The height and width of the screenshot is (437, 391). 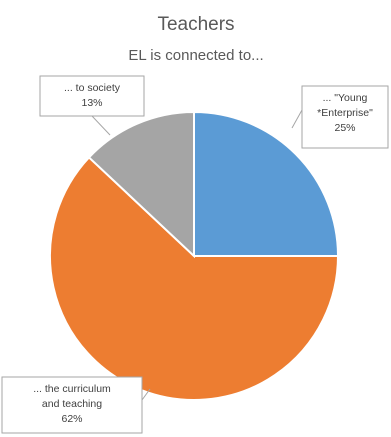 I want to click on data-label-category: ... "Young, so click(x=345, y=98).